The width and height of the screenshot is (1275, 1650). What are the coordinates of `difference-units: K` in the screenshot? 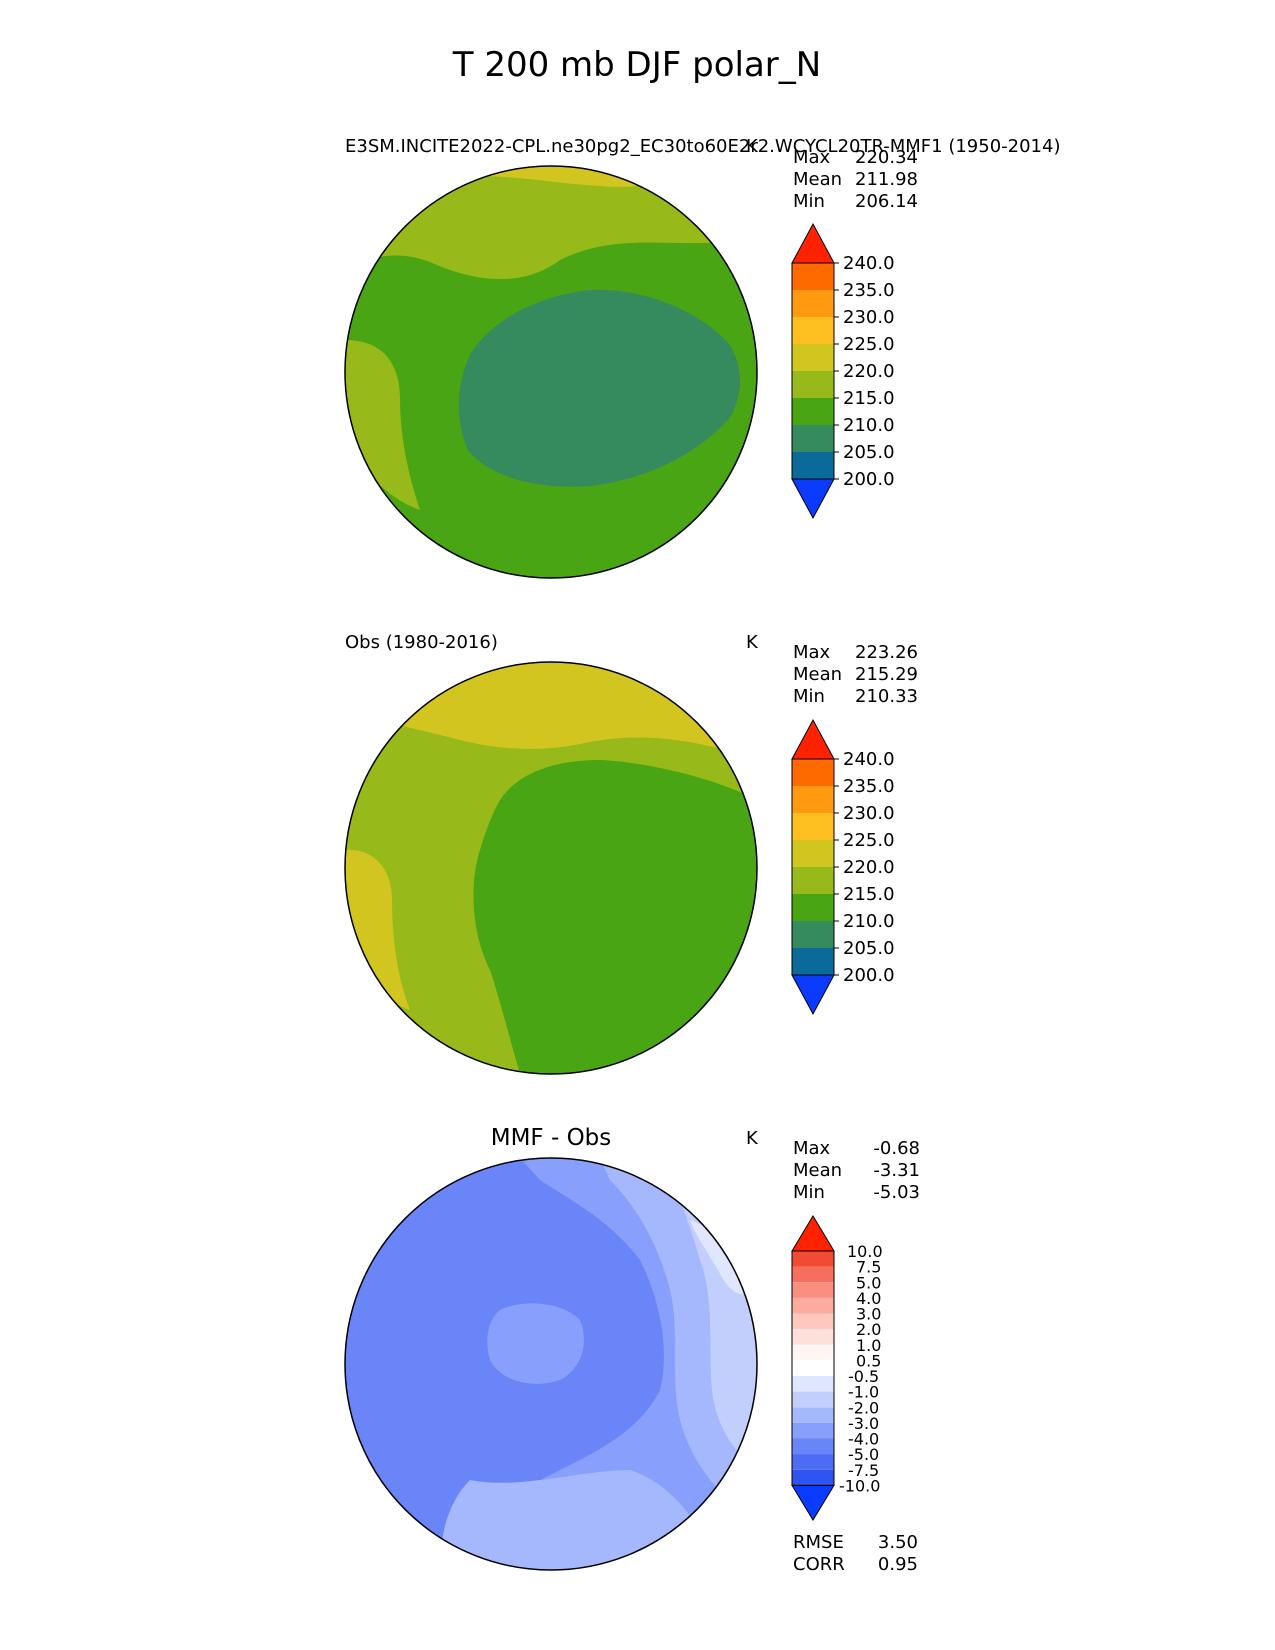 It's located at (752, 1138).